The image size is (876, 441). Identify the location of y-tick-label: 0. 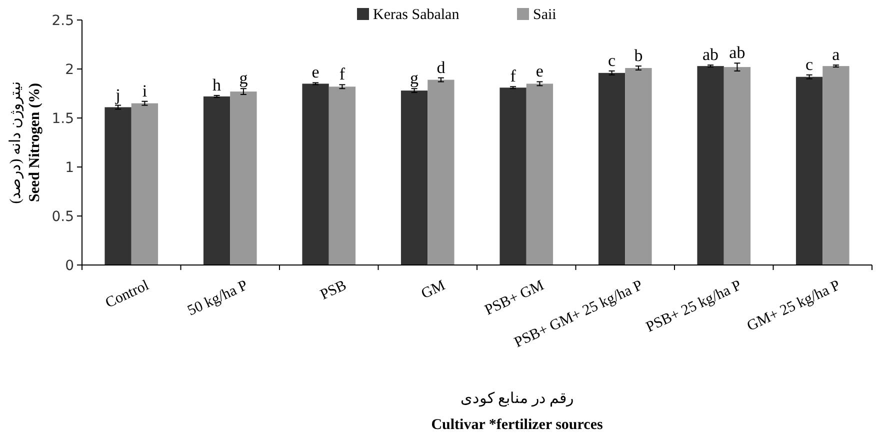
(69, 266).